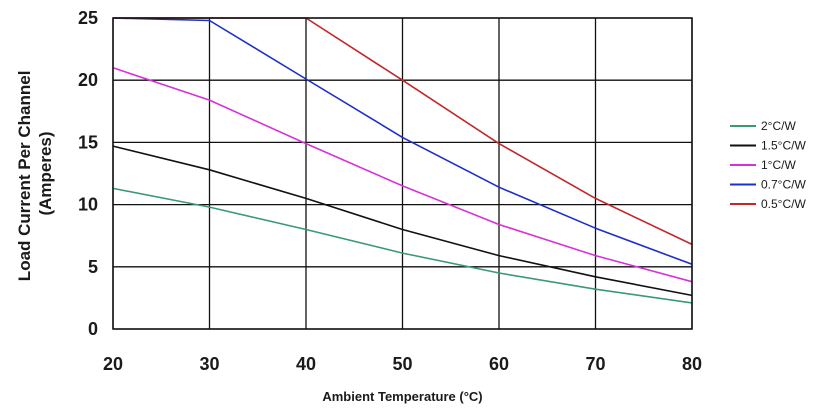 The width and height of the screenshot is (825, 409). I want to click on x-tick-labels: 20 30 40 50 60 70 80, so click(402, 364).